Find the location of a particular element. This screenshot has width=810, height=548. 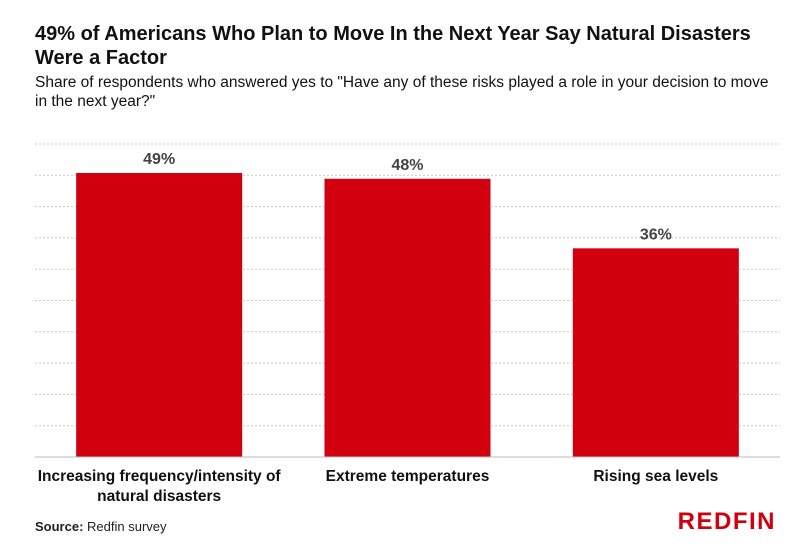

category-label: Rising sea levels is located at coordinates (656, 476).